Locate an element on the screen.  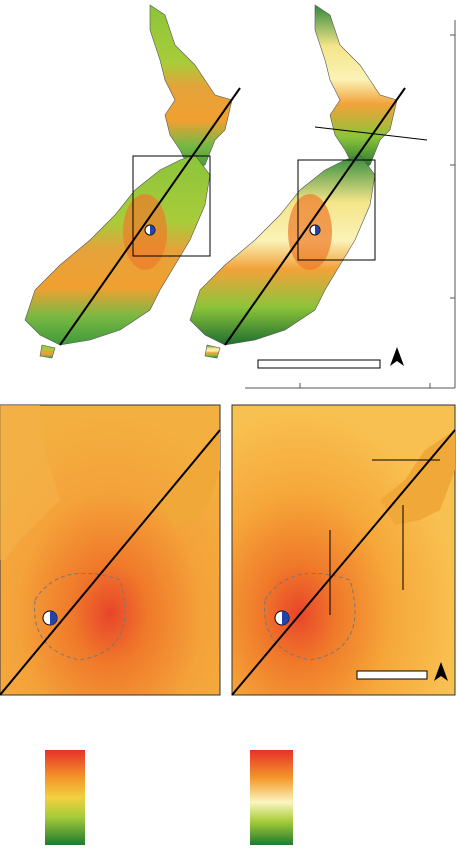
scale-bar is located at coordinates (330, 358).